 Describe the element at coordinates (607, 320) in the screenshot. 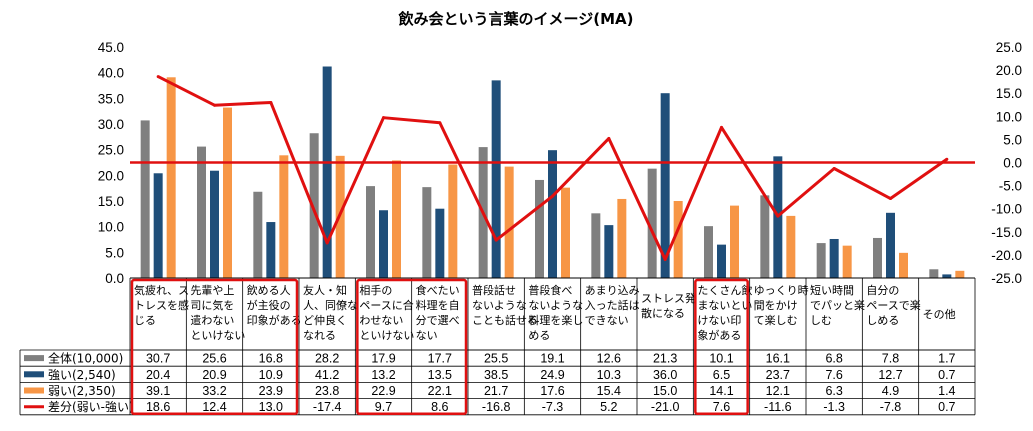

I see `category-label-8: できない` at that location.